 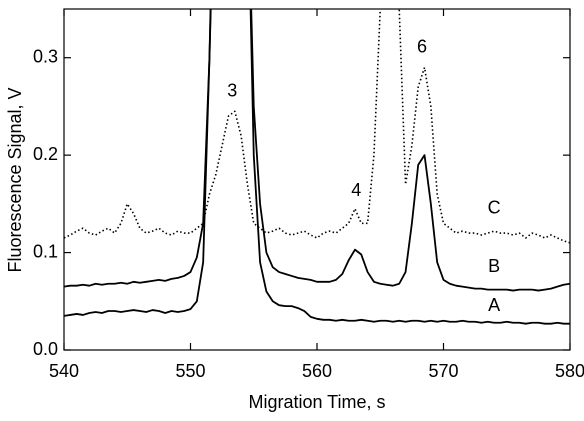 What do you see at coordinates (64, 371) in the screenshot?
I see `x-tick-label: 540` at bounding box center [64, 371].